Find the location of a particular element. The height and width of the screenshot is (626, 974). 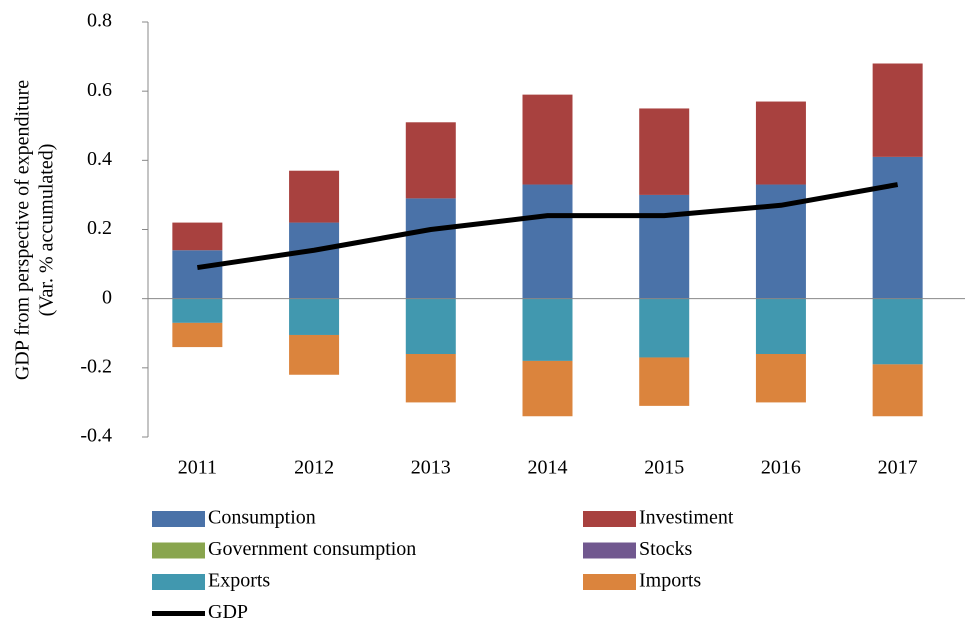

x-tick-label: 2011 is located at coordinates (197, 468).